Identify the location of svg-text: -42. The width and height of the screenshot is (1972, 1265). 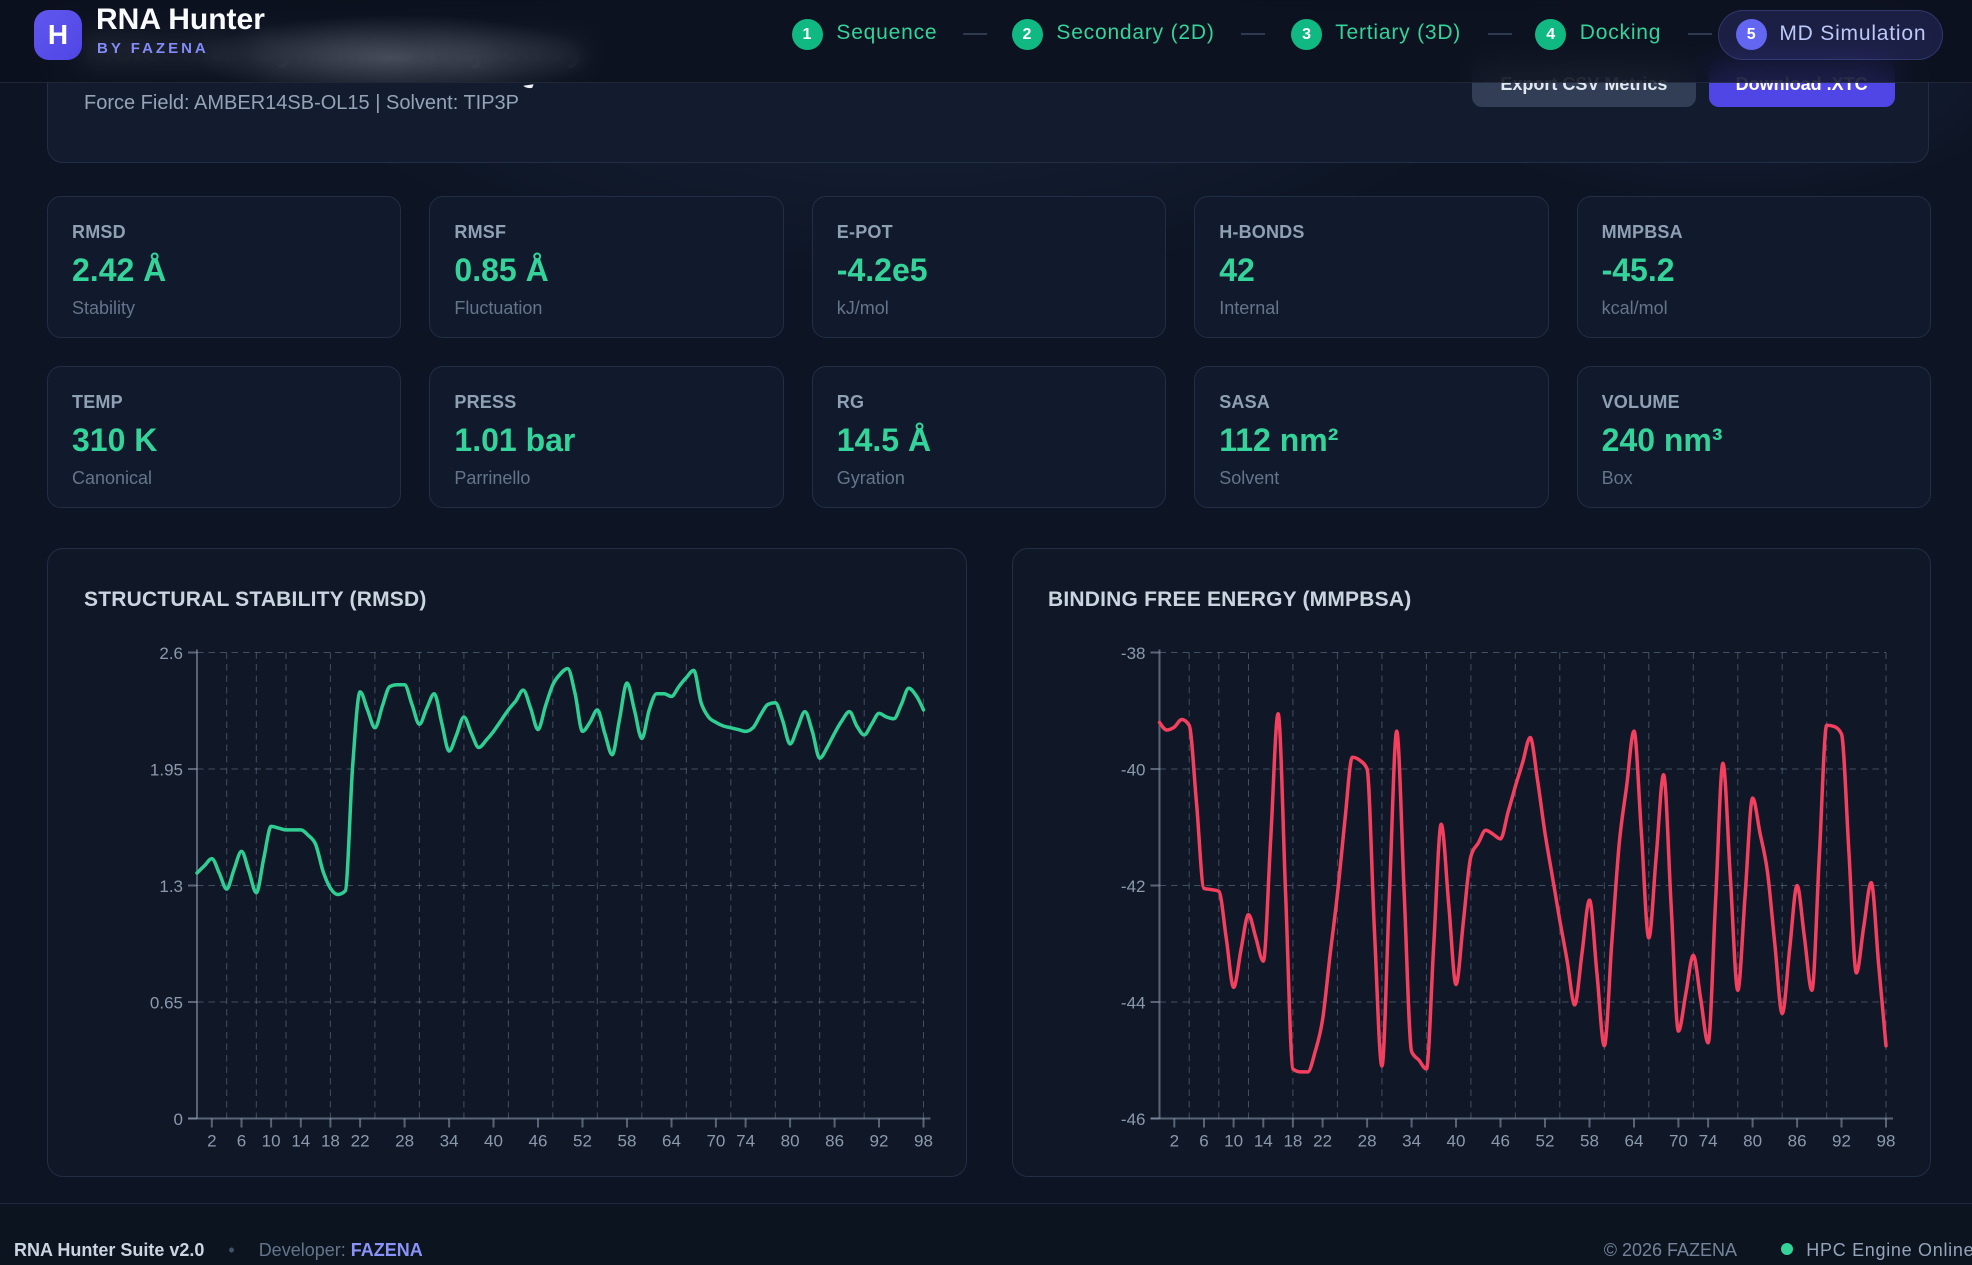
(1133, 886).